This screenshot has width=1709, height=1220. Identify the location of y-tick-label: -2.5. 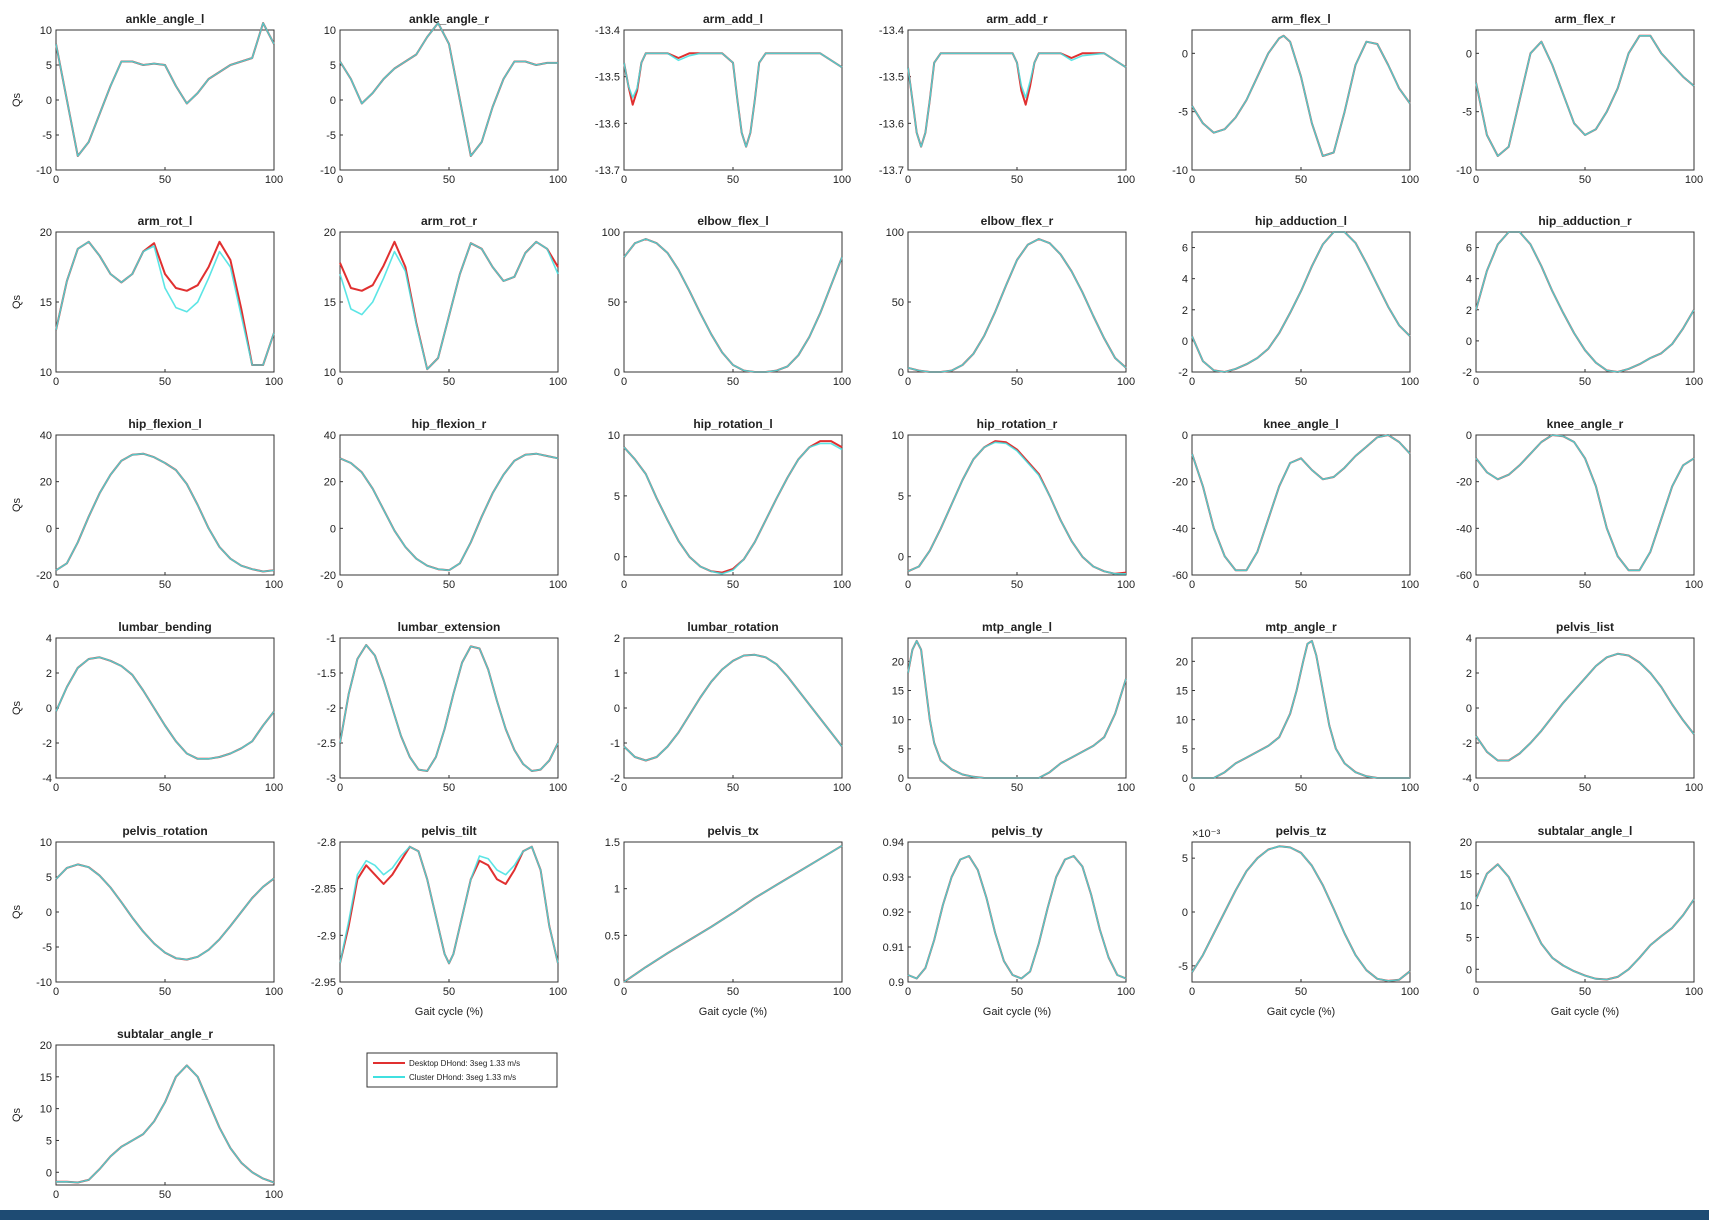
(326, 744).